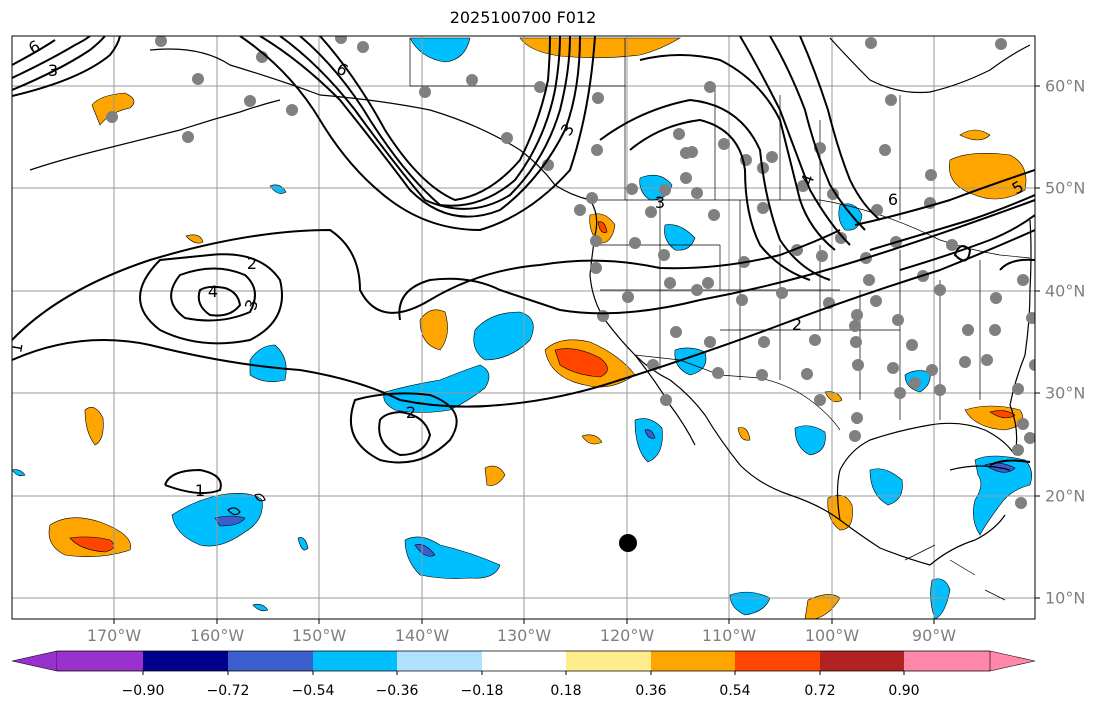 This screenshot has height=712, width=1105. What do you see at coordinates (228, 691) in the screenshot?
I see `colorbar-label: −0.72` at bounding box center [228, 691].